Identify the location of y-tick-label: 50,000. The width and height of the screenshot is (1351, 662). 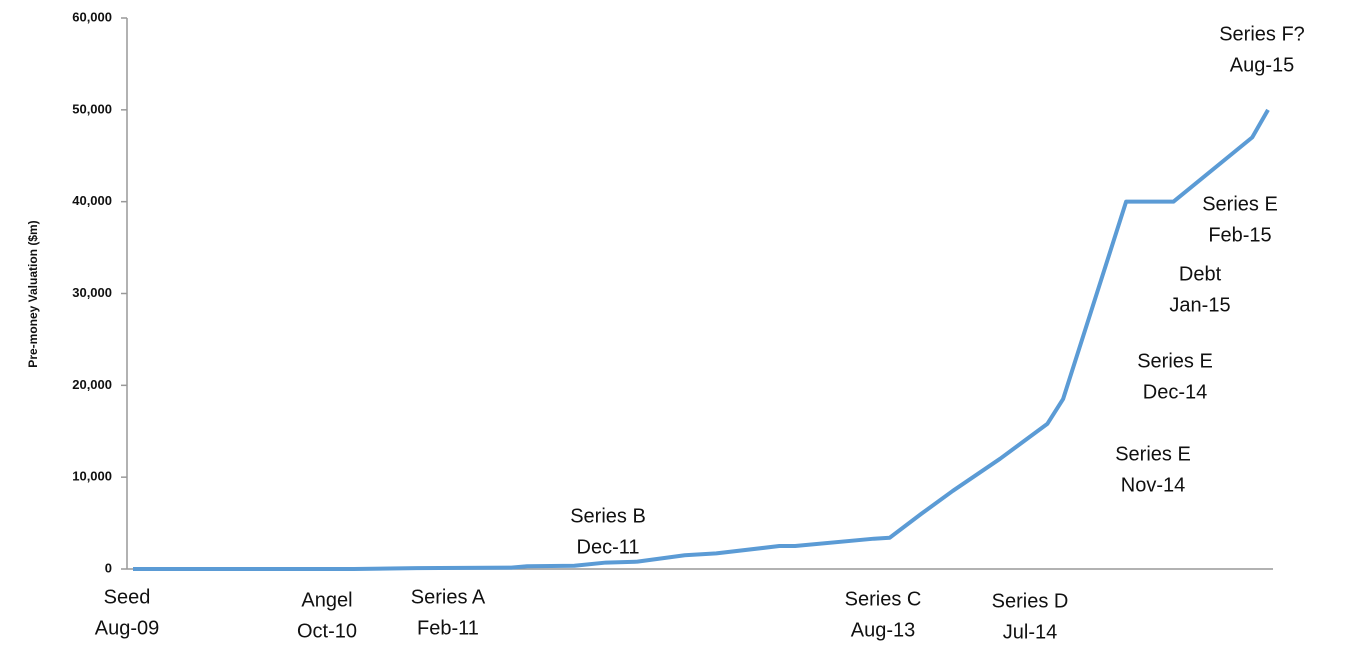
(92, 108).